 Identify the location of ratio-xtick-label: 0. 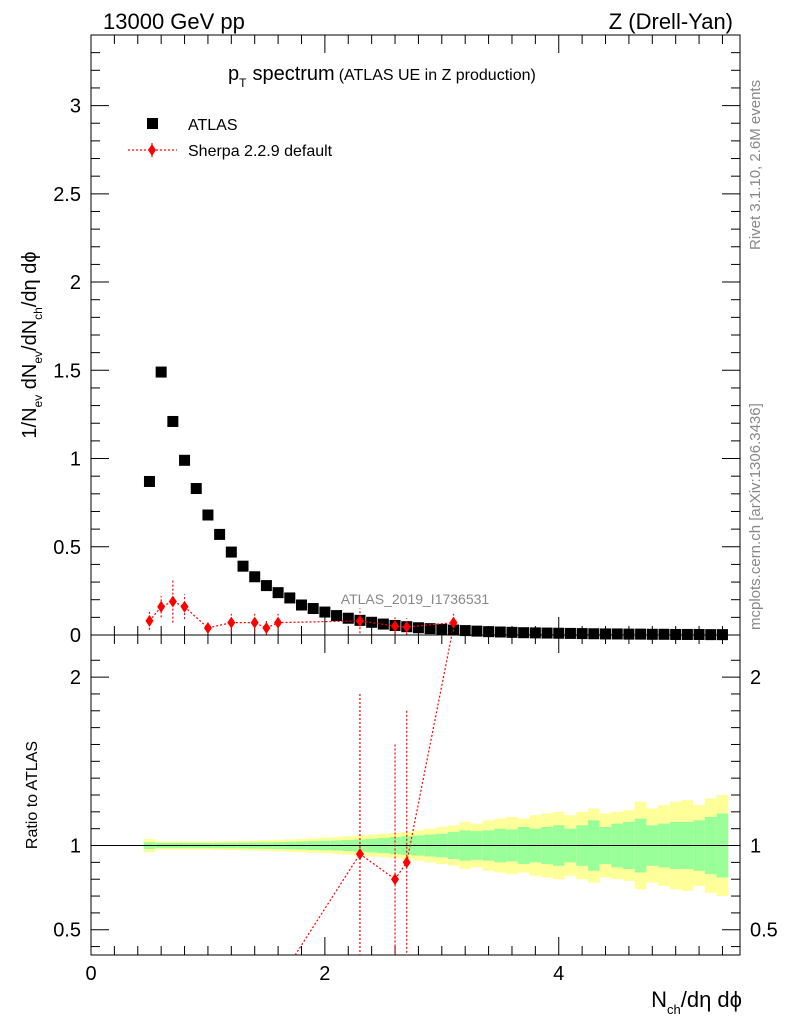
(90, 974).